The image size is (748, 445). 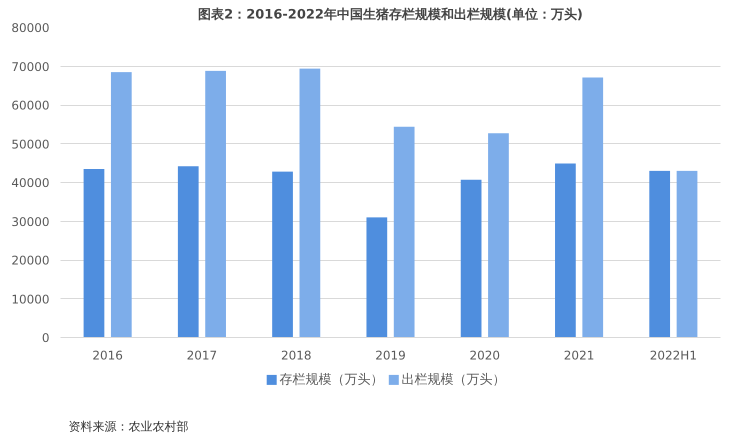 What do you see at coordinates (202, 355) in the screenshot?
I see `x-tick-label: 2017` at bounding box center [202, 355].